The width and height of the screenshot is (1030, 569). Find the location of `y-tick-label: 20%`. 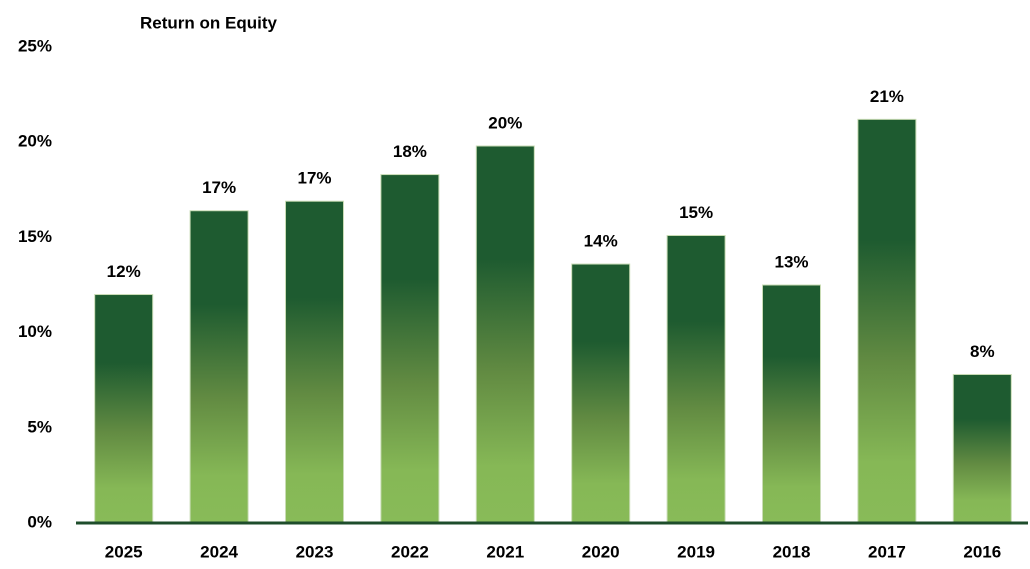

y-tick-label: 20% is located at coordinates (35, 141).